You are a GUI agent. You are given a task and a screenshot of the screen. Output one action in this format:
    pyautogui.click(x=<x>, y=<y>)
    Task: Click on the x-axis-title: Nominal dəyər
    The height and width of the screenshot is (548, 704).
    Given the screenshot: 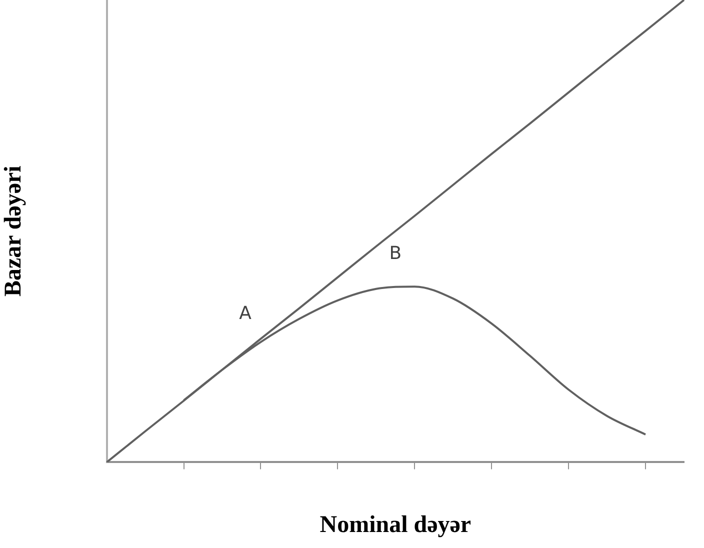 What is the action you would take?
    pyautogui.click(x=396, y=525)
    